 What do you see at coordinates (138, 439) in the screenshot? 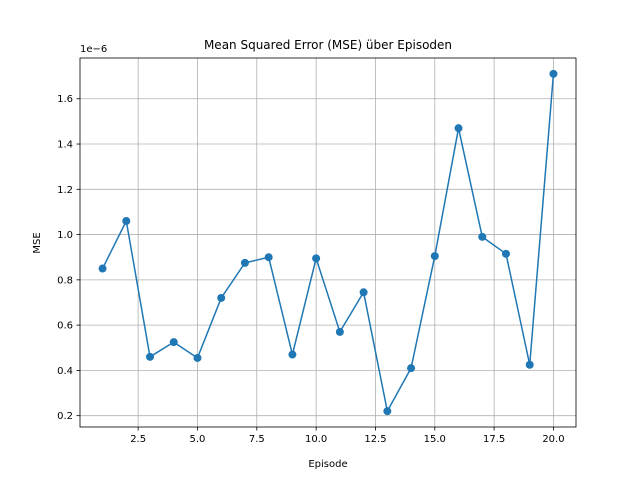
I see `x-tick-label: 2.5` at bounding box center [138, 439].